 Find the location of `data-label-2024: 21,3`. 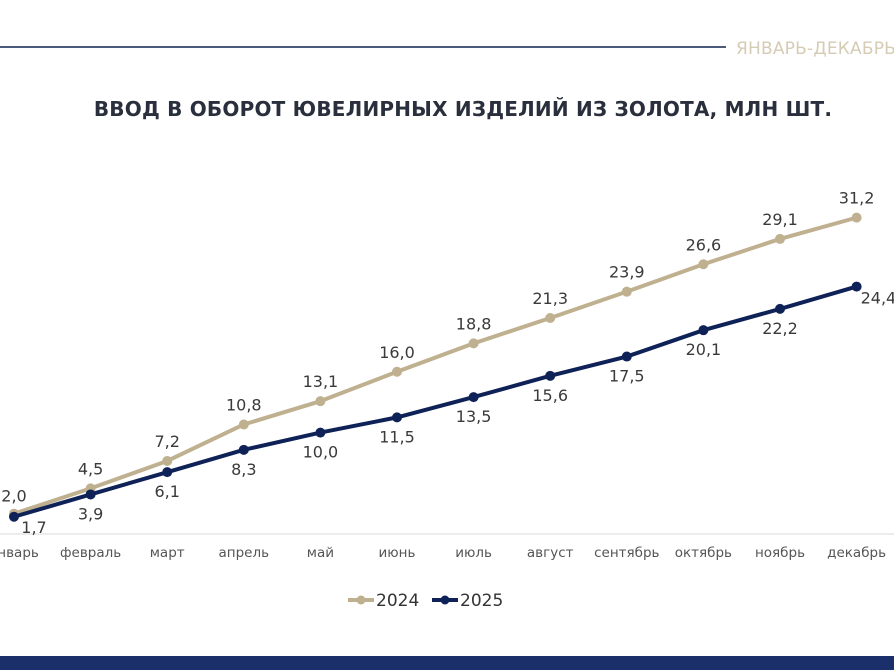

data-label-2024: 21,3 is located at coordinates (550, 298).